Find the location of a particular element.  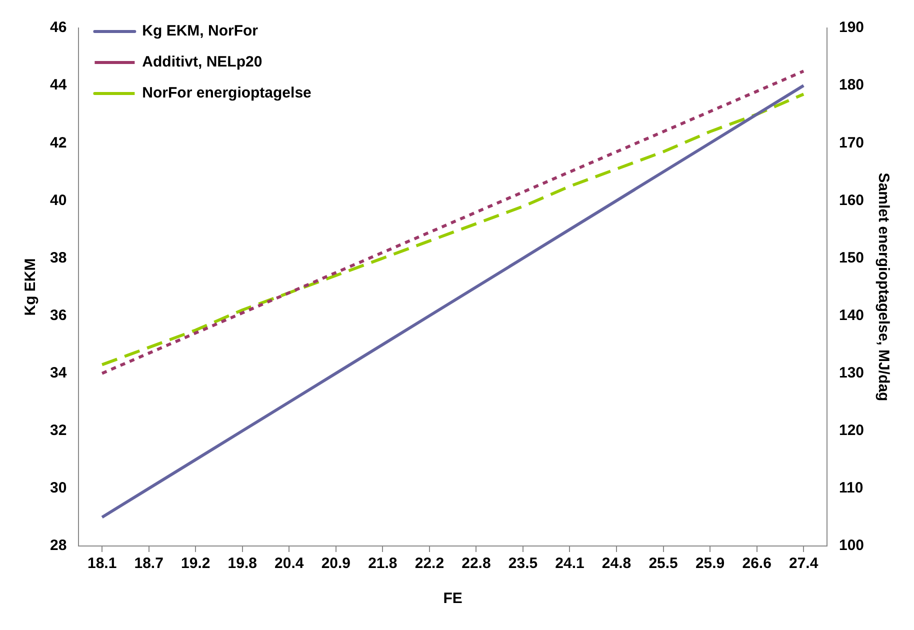

x-tick-label: 18.7 is located at coordinates (149, 563).